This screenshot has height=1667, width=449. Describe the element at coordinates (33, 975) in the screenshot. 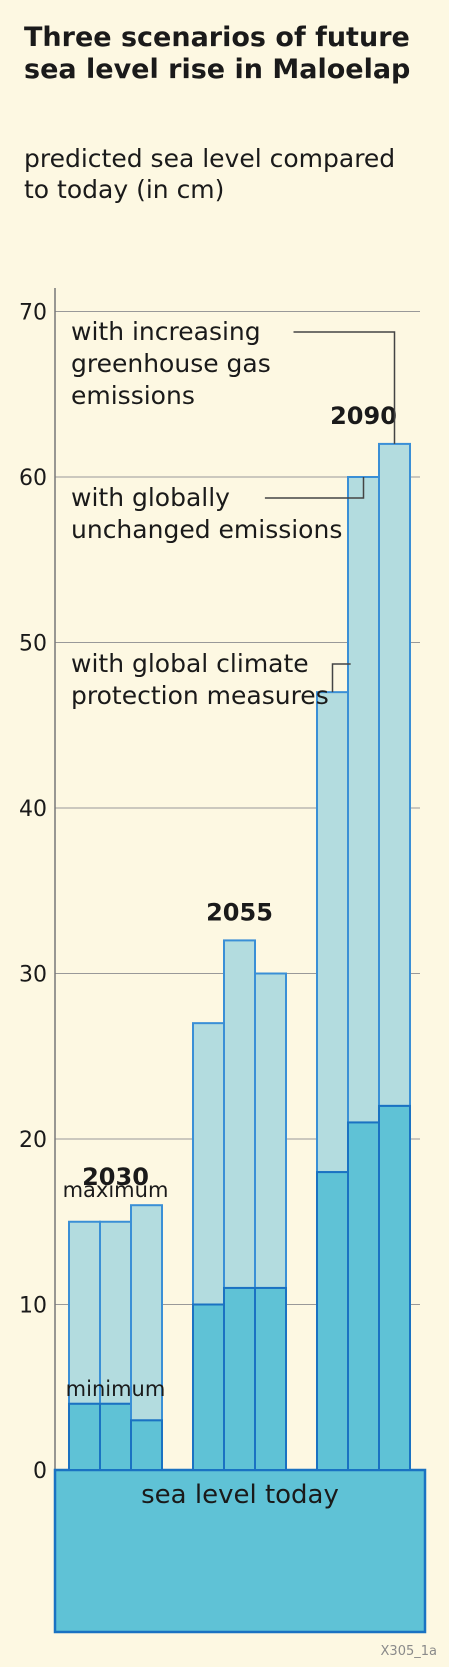

I see `y-tick-label: 30` at that location.